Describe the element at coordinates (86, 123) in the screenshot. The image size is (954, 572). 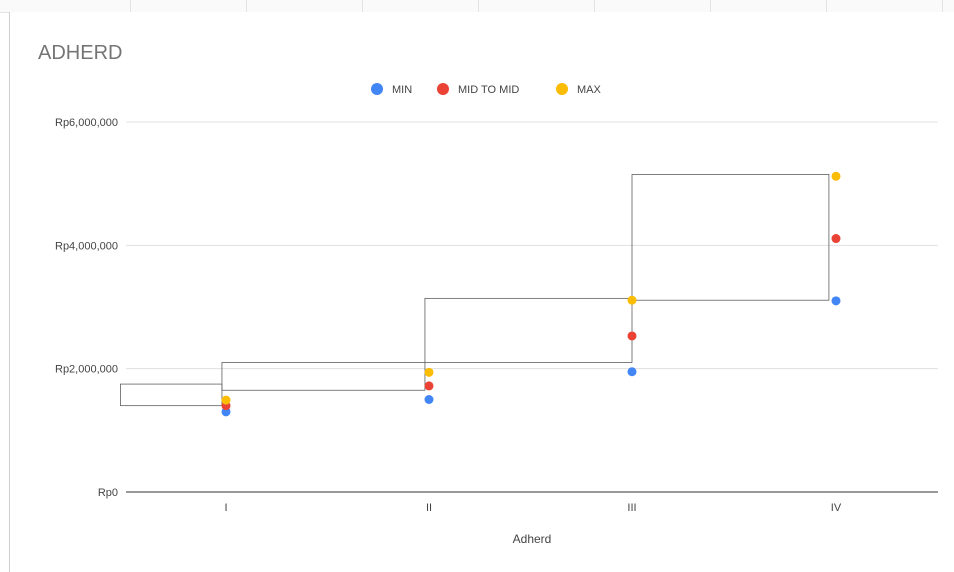
I see `y-tick-label: Rp6,000,000` at that location.